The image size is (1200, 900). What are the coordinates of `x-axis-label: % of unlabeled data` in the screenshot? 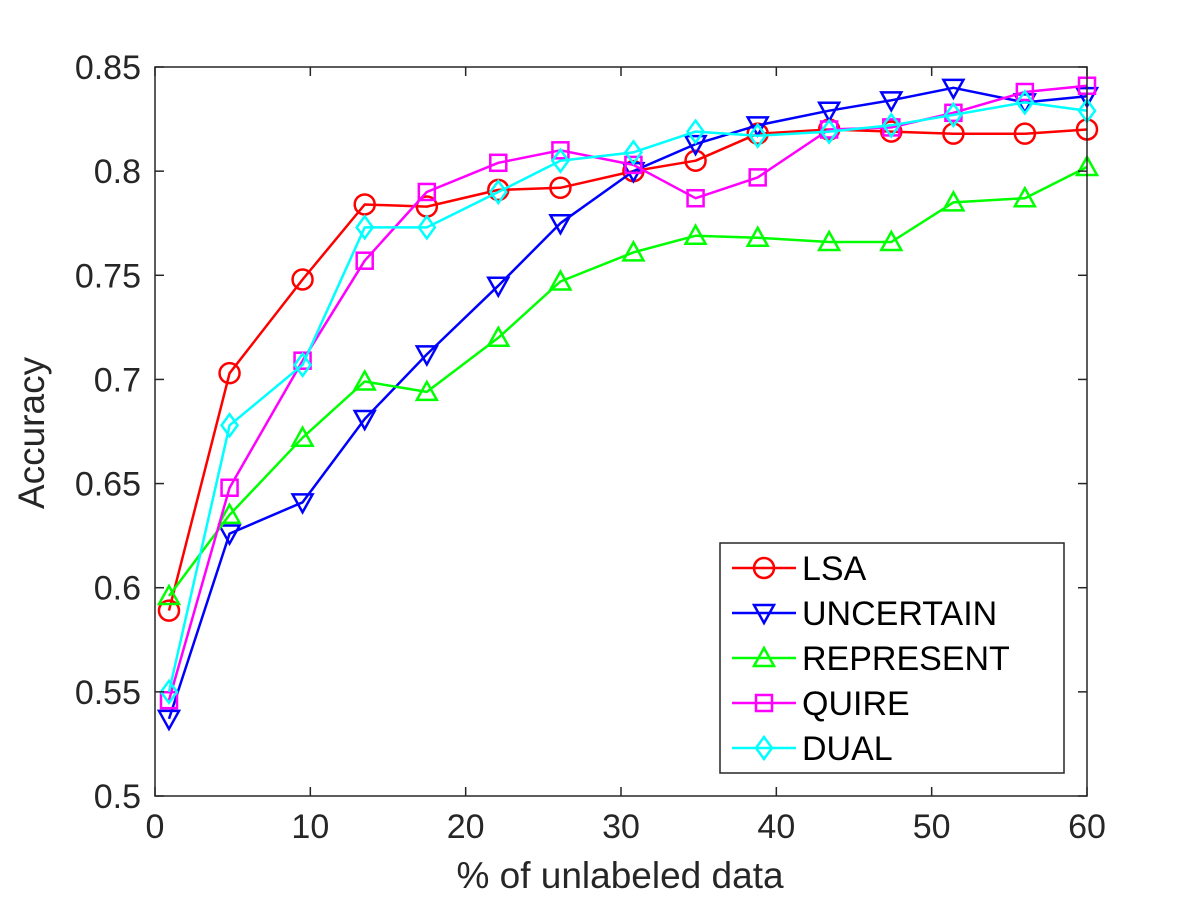 It's located at (620, 875).